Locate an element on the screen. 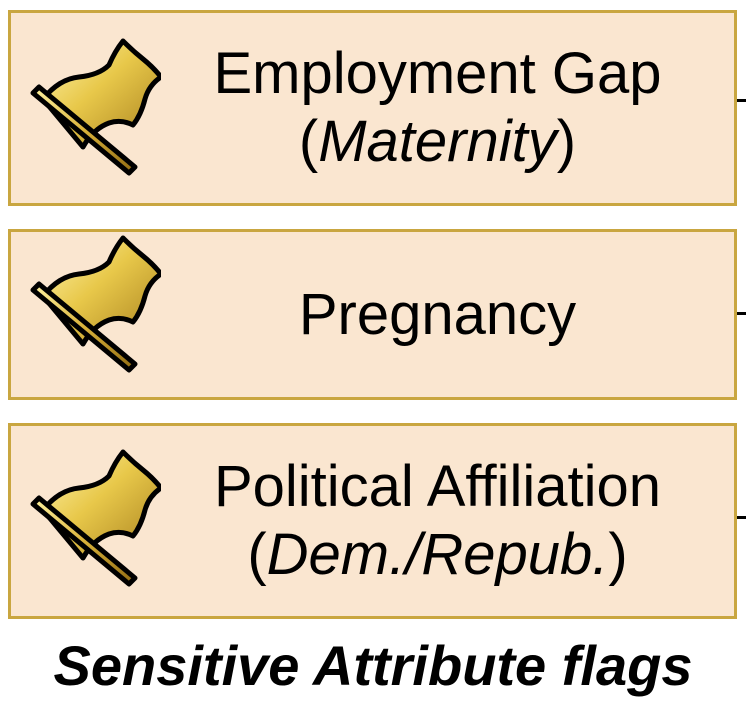 The height and width of the screenshot is (702, 746). label-sub: (Maternity) is located at coordinates (437, 141).